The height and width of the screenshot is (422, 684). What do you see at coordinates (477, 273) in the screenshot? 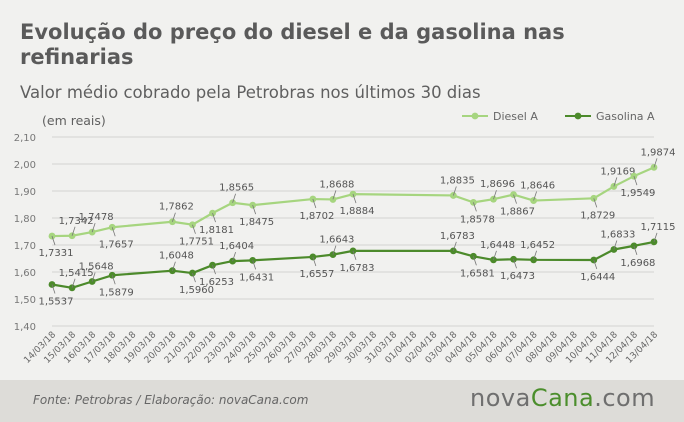
I see `data-label: 1,6581` at bounding box center [477, 273].